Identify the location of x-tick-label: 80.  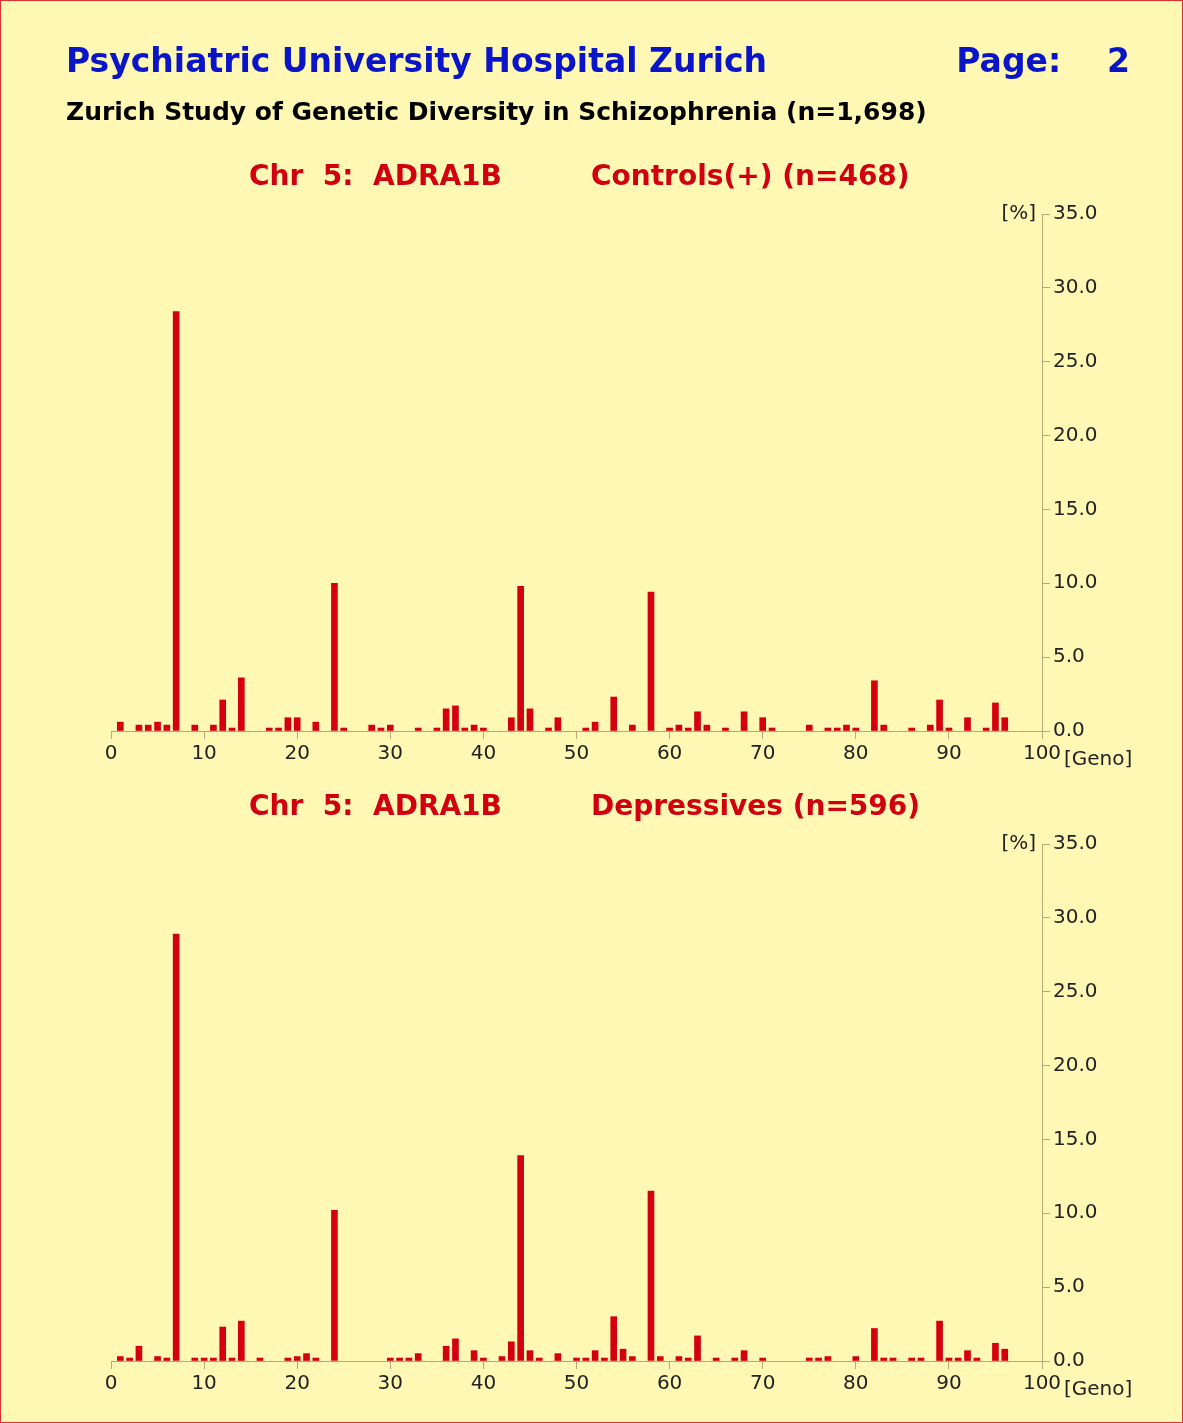
(856, 1382).